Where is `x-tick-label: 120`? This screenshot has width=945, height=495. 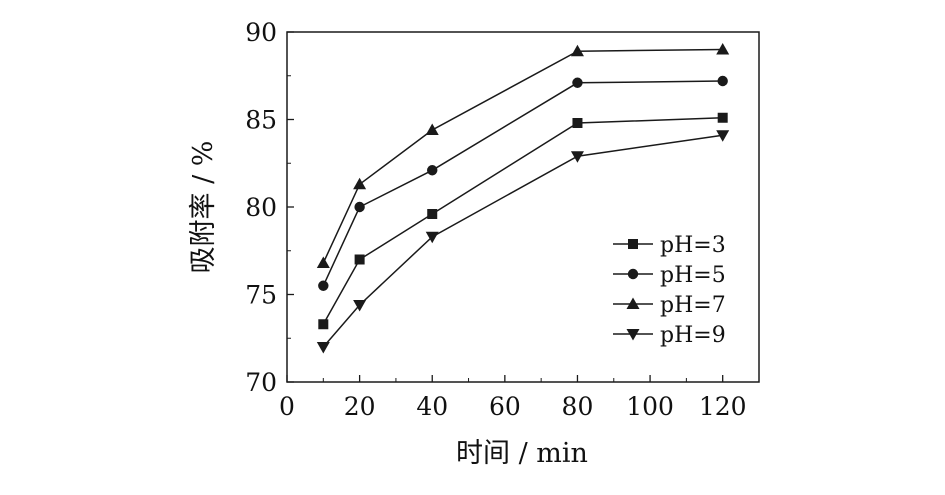
x-tick-label: 120 is located at coordinates (723, 406).